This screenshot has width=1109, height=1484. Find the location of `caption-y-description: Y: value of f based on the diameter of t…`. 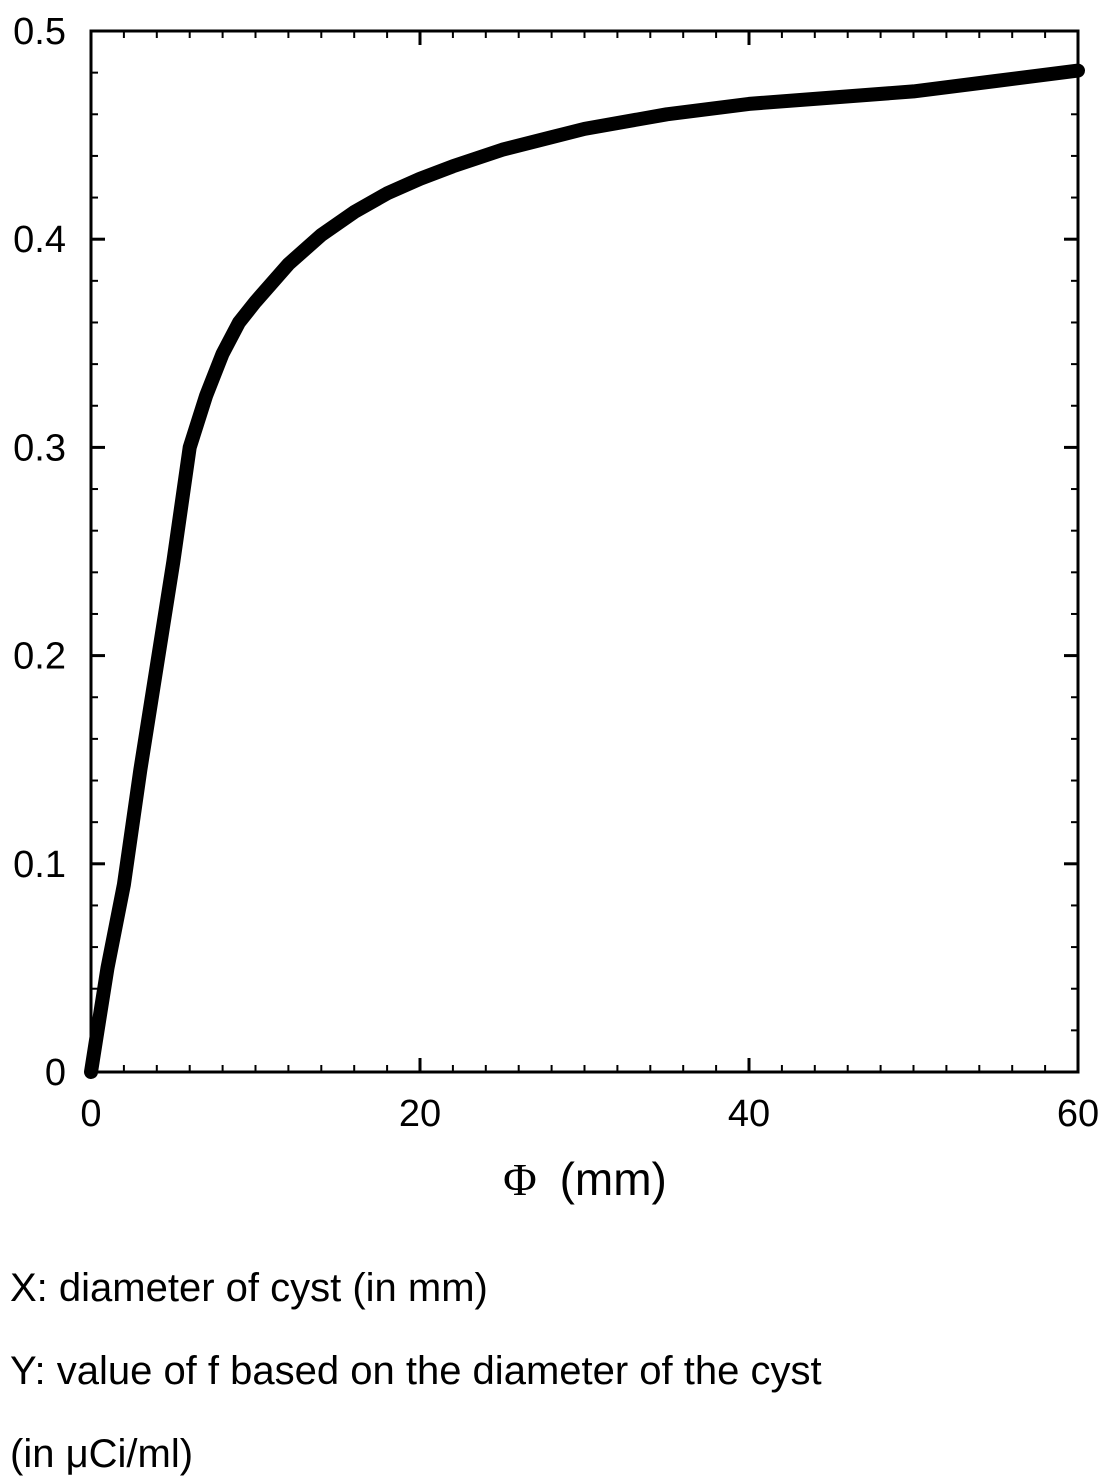

caption-y-description: Y: value of f based on the diameter of t… is located at coordinates (416, 1371).